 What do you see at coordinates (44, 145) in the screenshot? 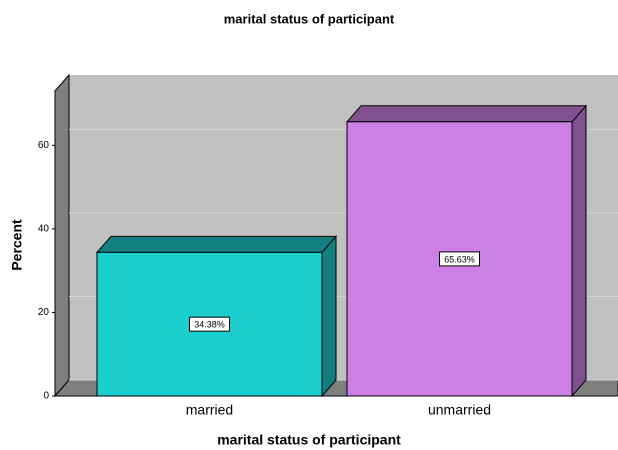
I see `y-tick-label: 60` at bounding box center [44, 145].